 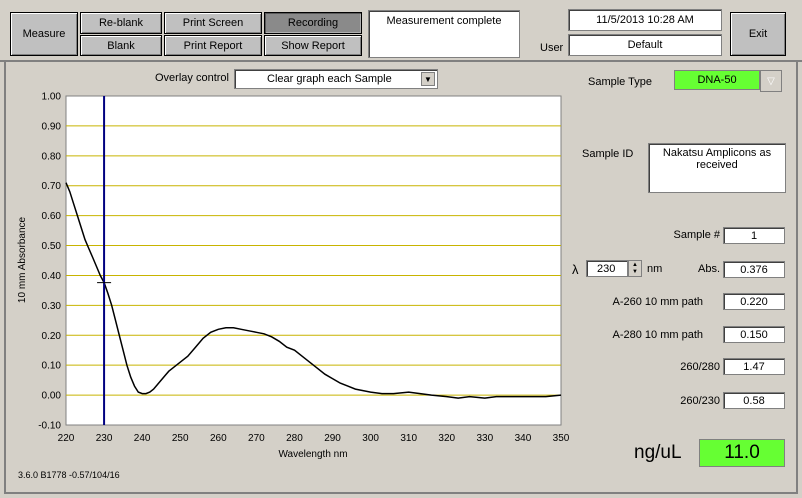 What do you see at coordinates (192, 78) in the screenshot?
I see `overlay-control-label: Overlay control` at bounding box center [192, 78].